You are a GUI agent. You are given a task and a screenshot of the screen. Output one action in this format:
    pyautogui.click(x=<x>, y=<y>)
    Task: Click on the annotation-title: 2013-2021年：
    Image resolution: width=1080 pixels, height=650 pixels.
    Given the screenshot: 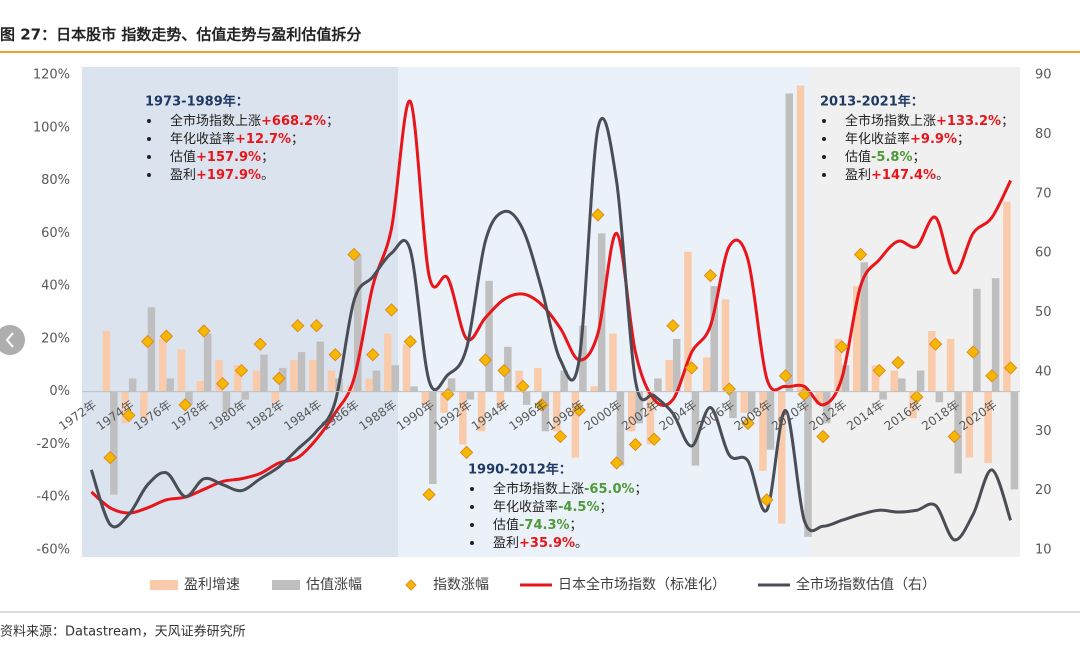 What is the action you would take?
    pyautogui.click(x=872, y=102)
    